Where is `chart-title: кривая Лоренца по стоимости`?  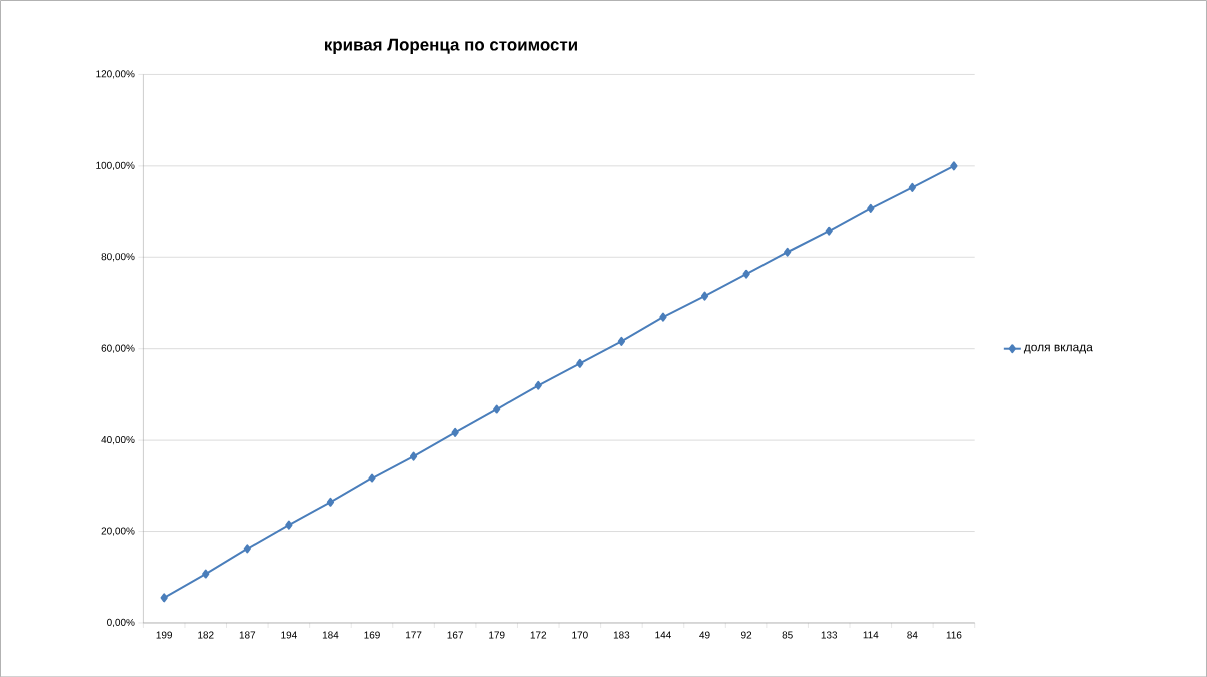
chart-title: кривая Лоренца по стоимости is located at coordinates (451, 46).